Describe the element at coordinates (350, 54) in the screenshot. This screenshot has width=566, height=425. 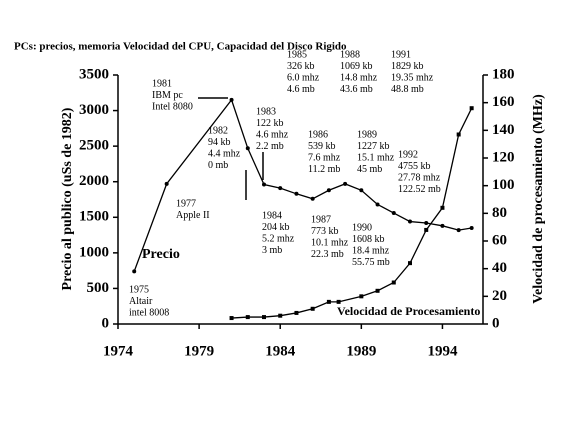
I see `annotation: 1988` at that location.